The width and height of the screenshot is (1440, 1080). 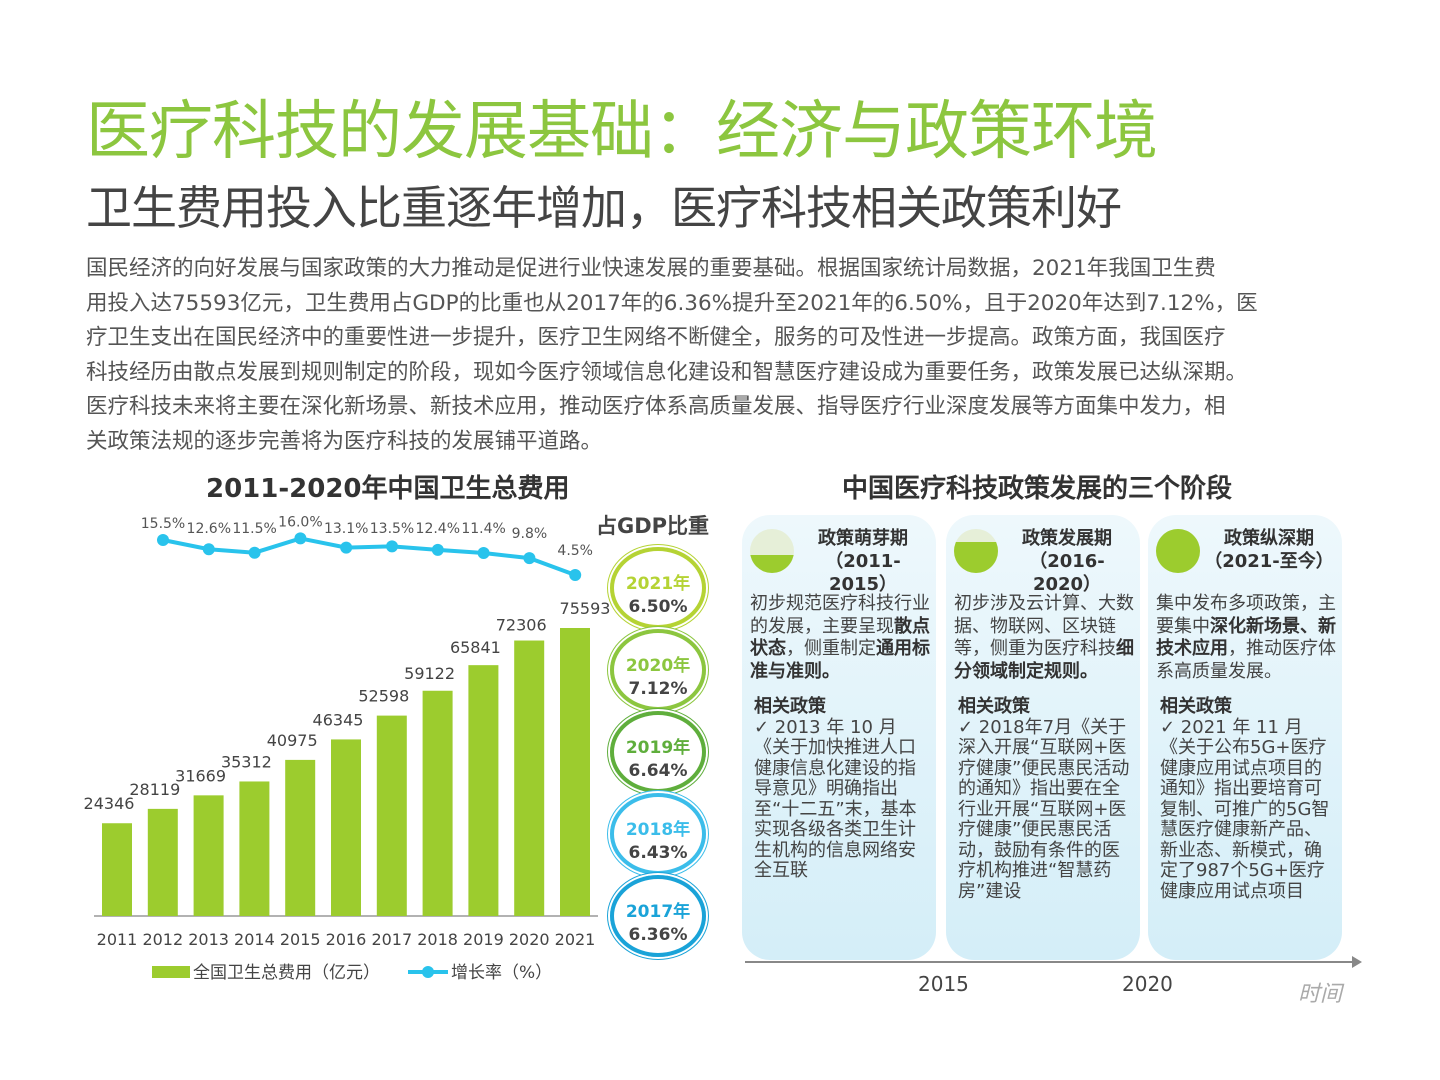 What do you see at coordinates (109, 803) in the screenshot?
I see `bar-value-label: 24346` at bounding box center [109, 803].